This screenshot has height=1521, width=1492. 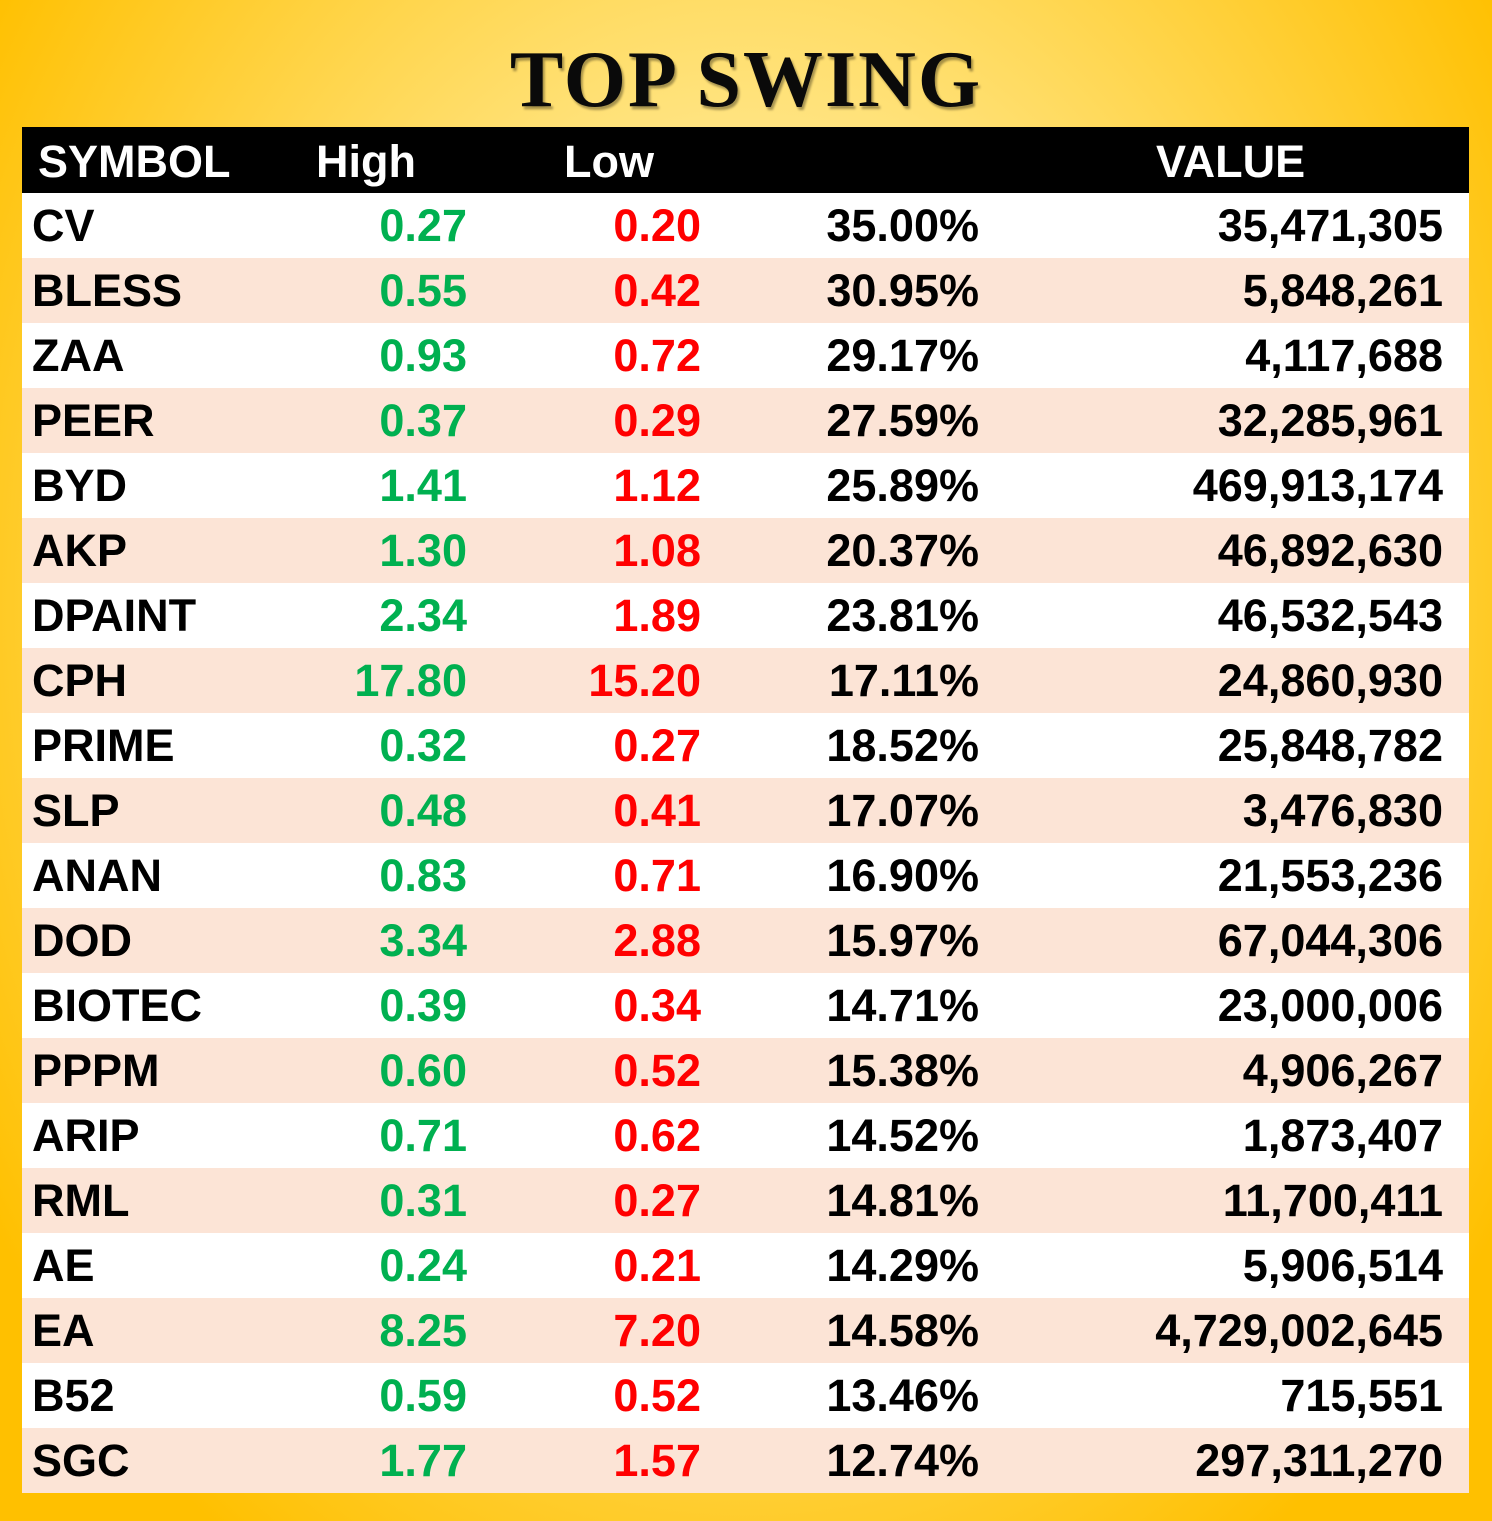 What do you see at coordinates (86, 1135) in the screenshot?
I see `cell-symbol: ARIP` at bounding box center [86, 1135].